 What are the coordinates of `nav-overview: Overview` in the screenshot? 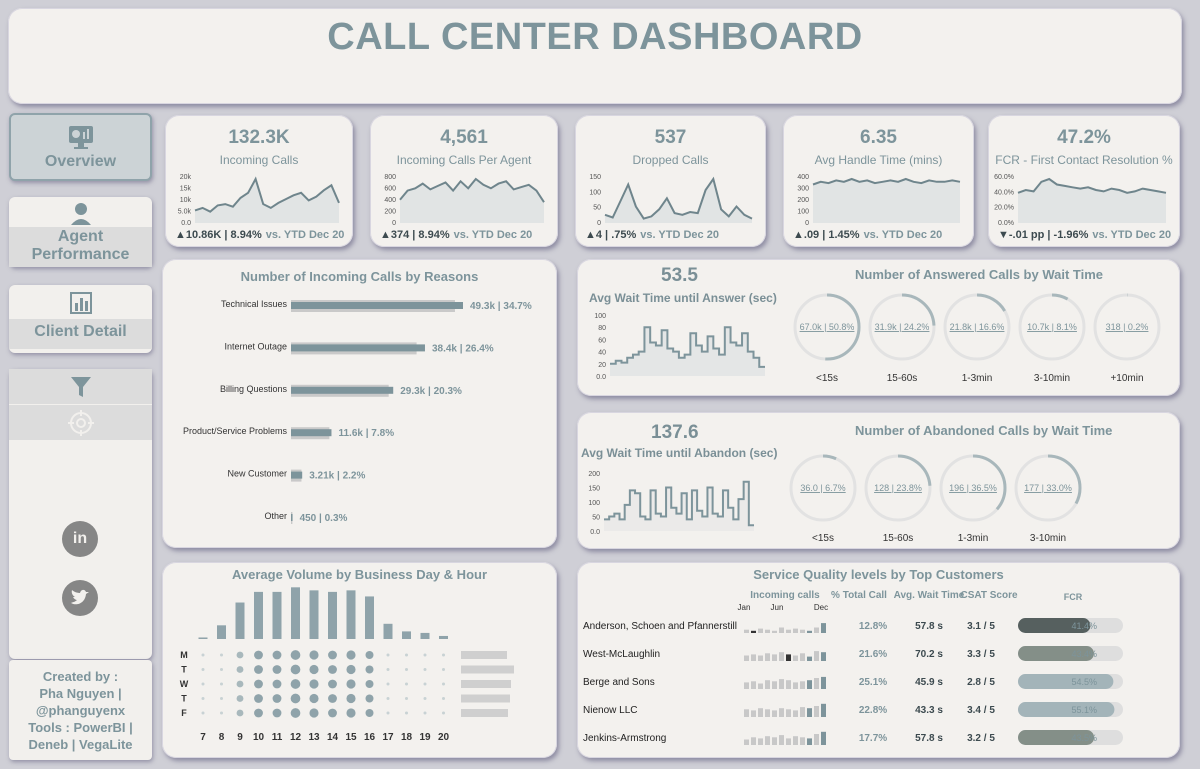 It's located at (80, 147).